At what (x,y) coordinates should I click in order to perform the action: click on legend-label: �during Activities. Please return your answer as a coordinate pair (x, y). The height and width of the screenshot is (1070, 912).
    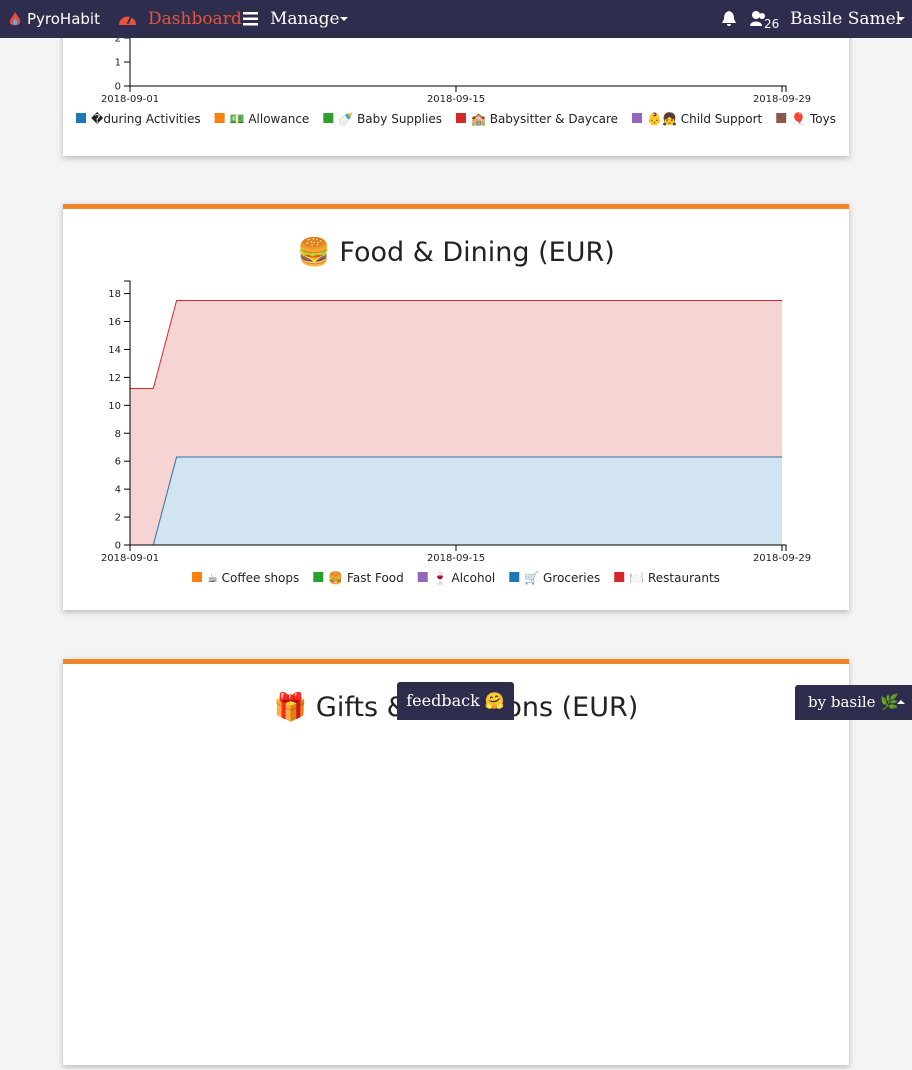
    Looking at the image, I should click on (146, 119).